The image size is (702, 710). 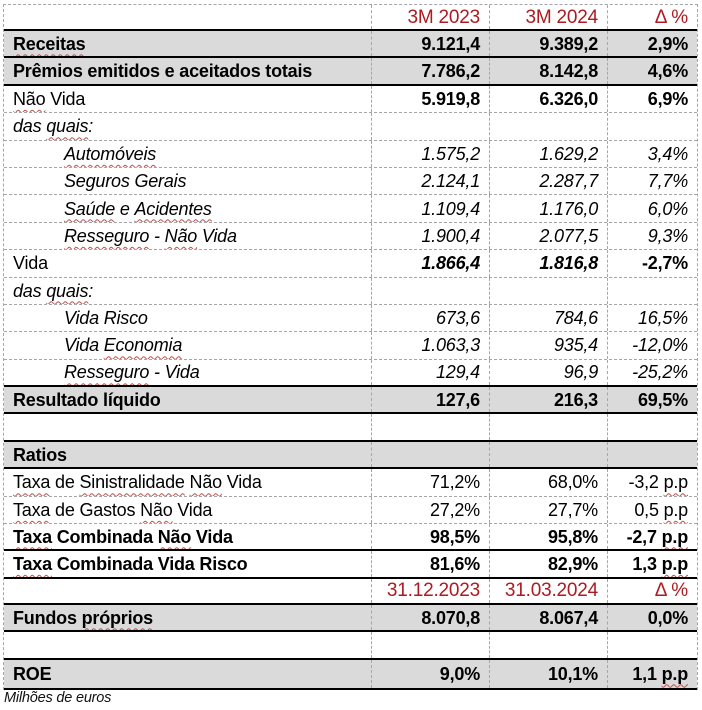 I want to click on spellcheck-squiggle: Receitas, so click(x=49, y=43).